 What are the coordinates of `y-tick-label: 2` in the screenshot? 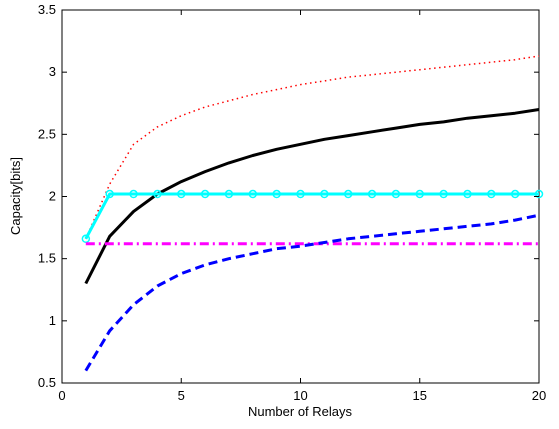 It's located at (52, 196).